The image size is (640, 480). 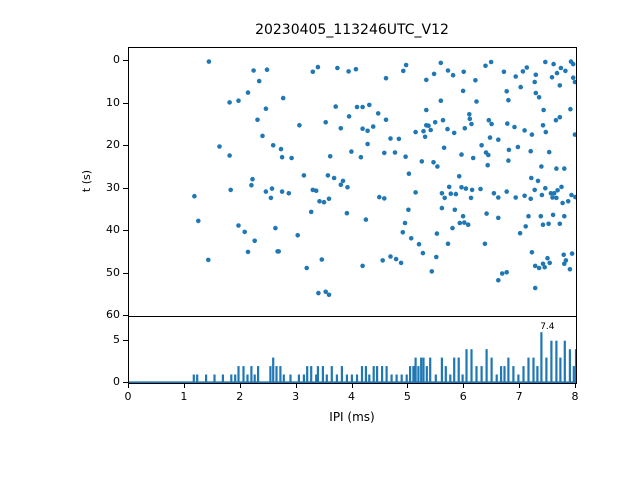 I want to click on y-tick-mark, so click(x=125, y=315).